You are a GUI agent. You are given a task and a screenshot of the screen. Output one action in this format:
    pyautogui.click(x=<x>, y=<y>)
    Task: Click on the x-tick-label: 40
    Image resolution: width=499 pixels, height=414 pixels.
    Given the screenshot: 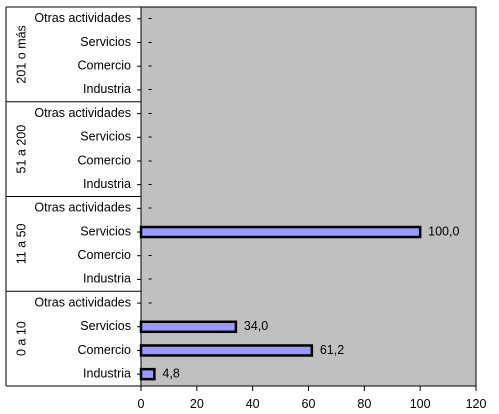 What is the action you would take?
    pyautogui.click(x=253, y=404)
    